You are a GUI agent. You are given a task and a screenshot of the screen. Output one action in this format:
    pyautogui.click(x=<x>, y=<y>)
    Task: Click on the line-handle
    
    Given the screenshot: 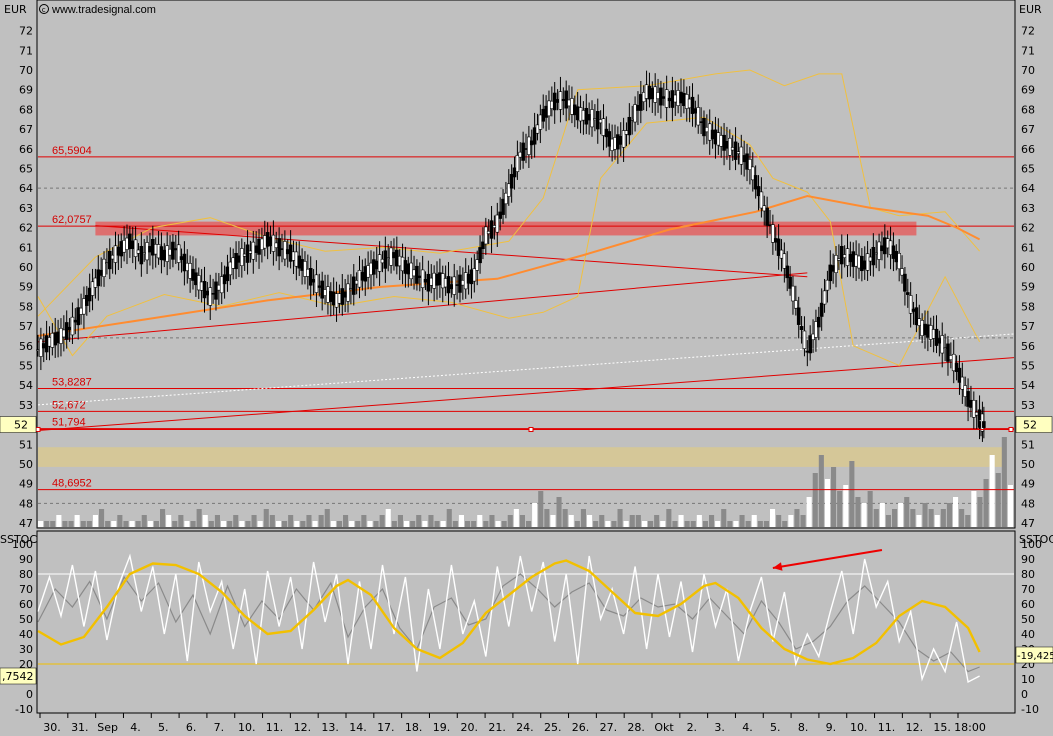 What is the action you would take?
    pyautogui.click(x=38, y=429)
    